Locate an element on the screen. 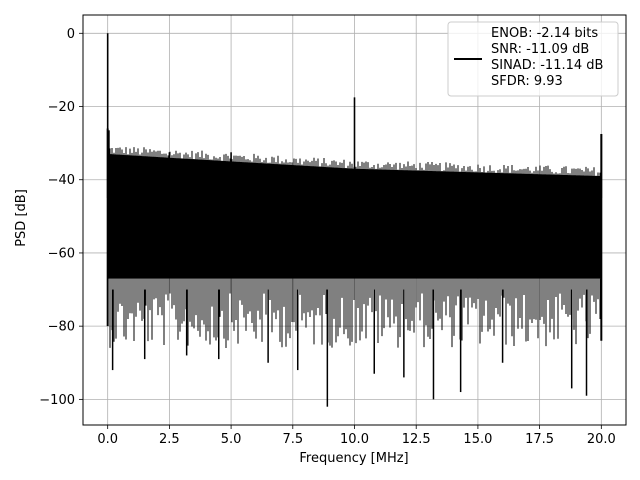 The image size is (640, 480). x-axis-label: Frequency [MHz] is located at coordinates (353, 458).